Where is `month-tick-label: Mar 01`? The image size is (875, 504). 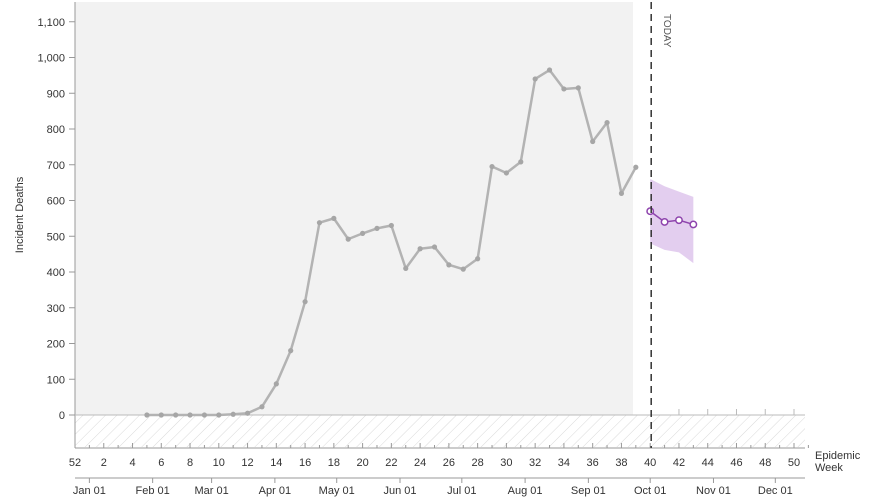
month-tick-label: Mar 01 is located at coordinates (211, 491).